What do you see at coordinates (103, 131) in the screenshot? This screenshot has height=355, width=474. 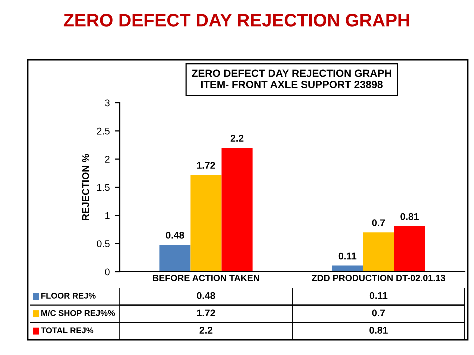 I see `y-tick-label: 2.5` at bounding box center [103, 131].